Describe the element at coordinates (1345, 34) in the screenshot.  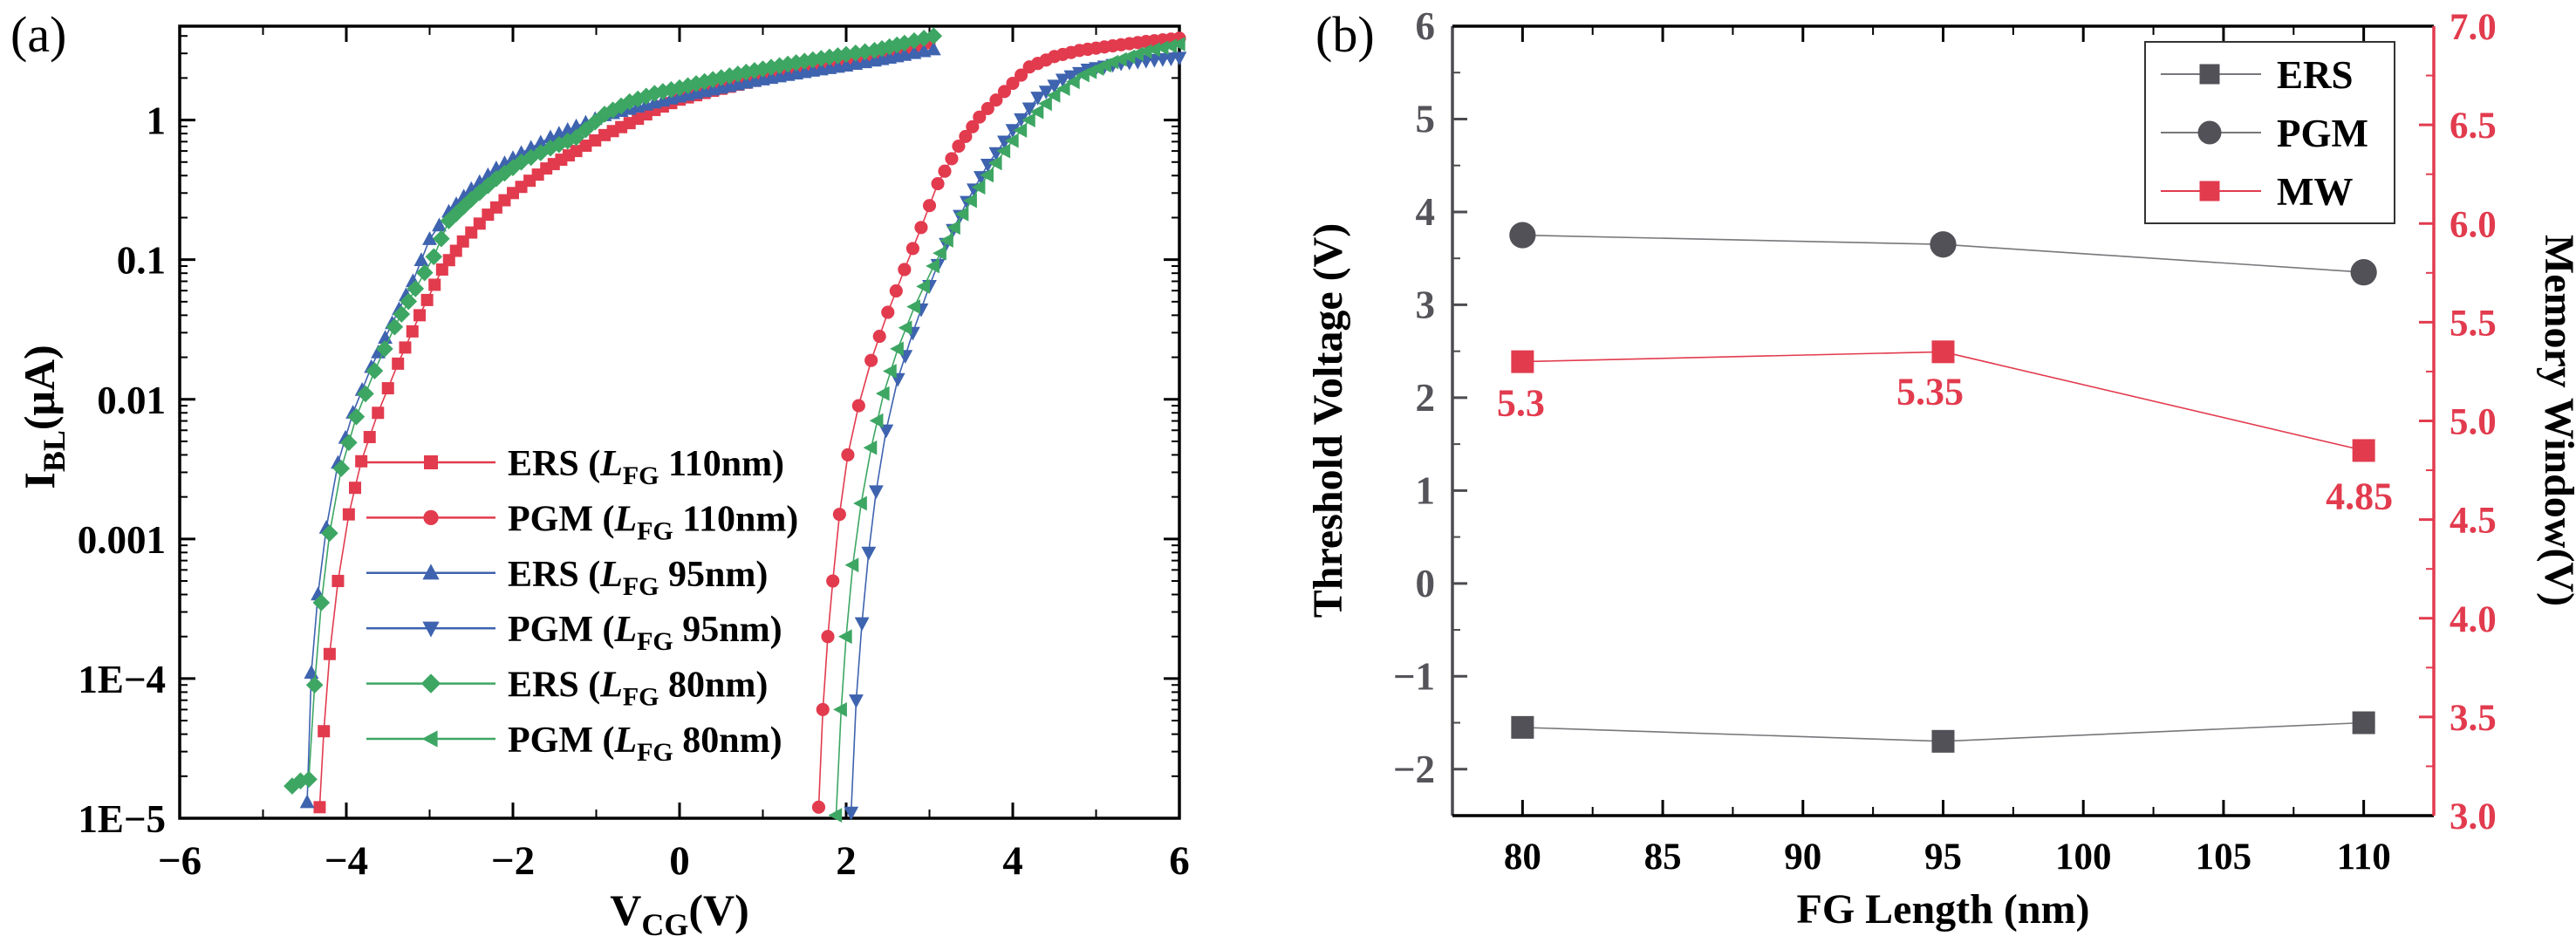
I see `panel-b-label: (b)` at that location.